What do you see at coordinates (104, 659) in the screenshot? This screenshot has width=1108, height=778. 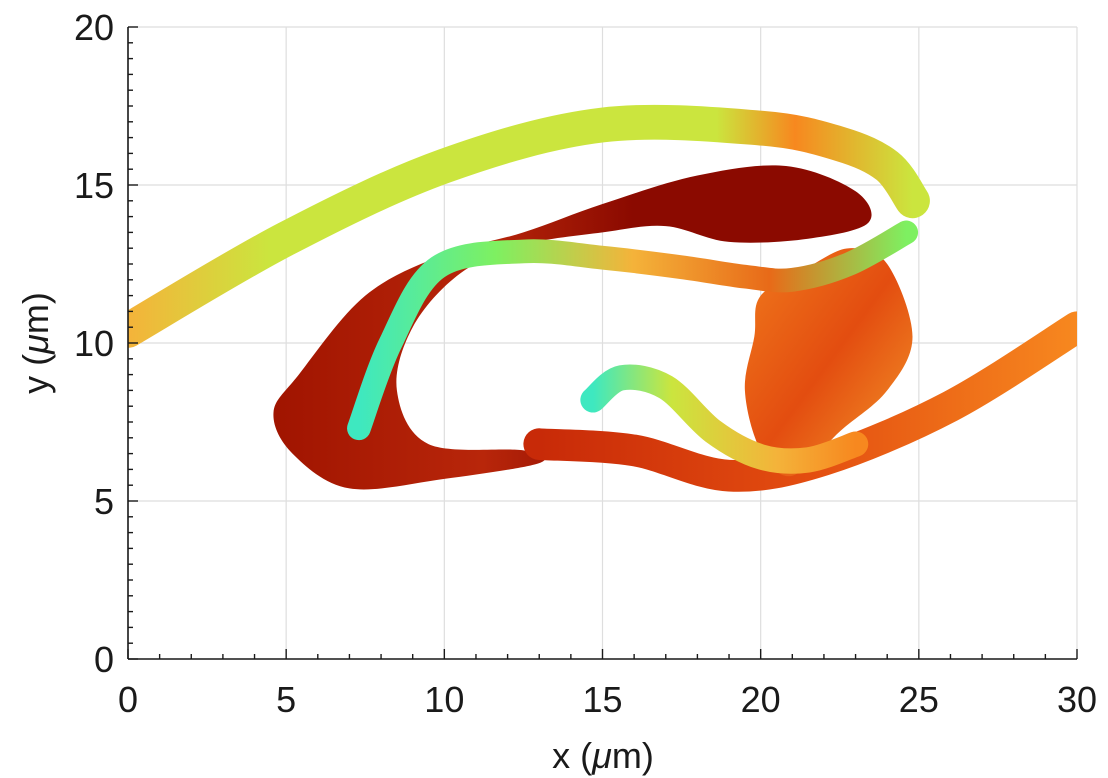 I see `y-tick-label: 0` at bounding box center [104, 659].